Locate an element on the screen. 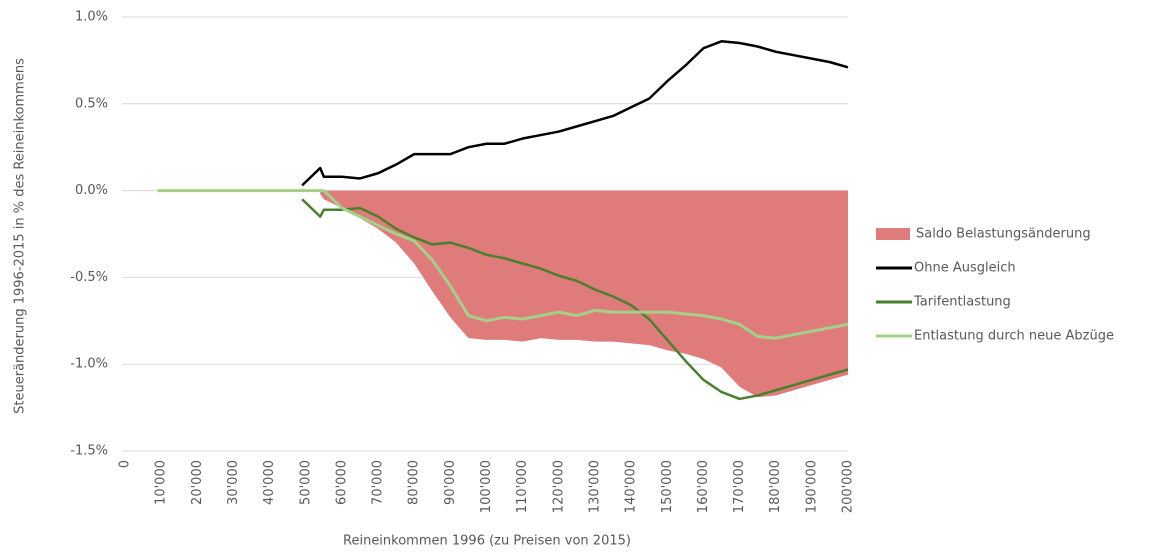  x-tick-label: 200'000 is located at coordinates (848, 486).